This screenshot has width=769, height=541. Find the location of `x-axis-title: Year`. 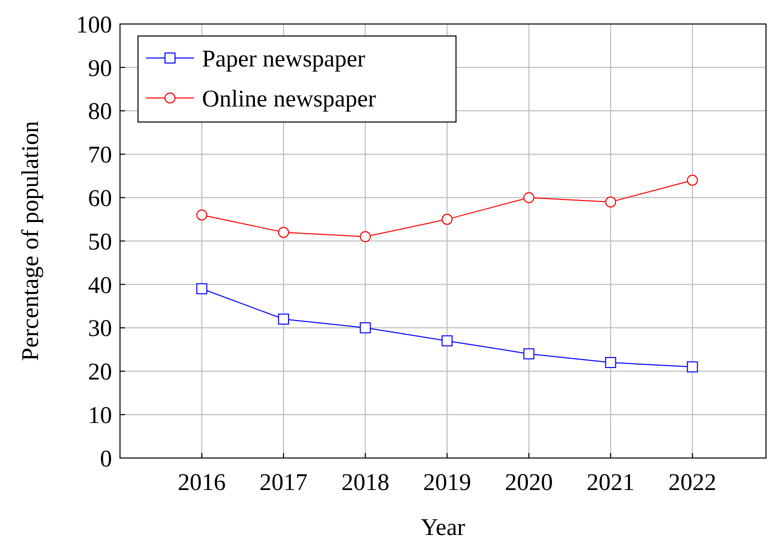

x-axis-title: Year is located at coordinates (443, 528).